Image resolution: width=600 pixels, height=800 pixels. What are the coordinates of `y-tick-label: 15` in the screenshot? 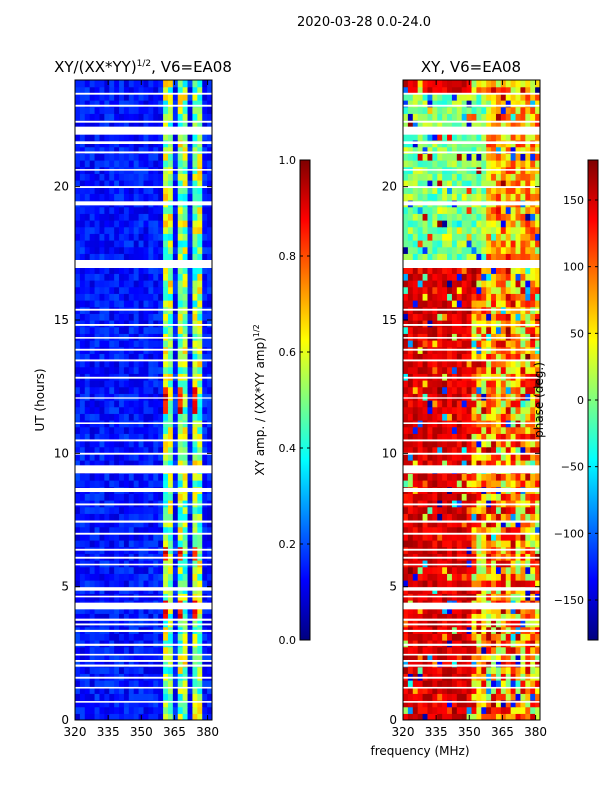 It's located at (61, 320).